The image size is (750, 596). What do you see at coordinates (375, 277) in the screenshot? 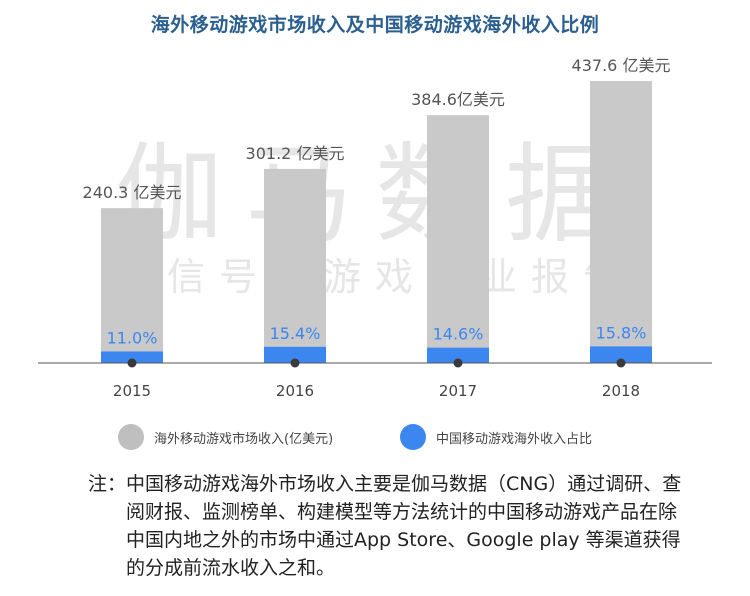
I see `watermark-wechat: 微信号：游戏产业报告` at bounding box center [375, 277].